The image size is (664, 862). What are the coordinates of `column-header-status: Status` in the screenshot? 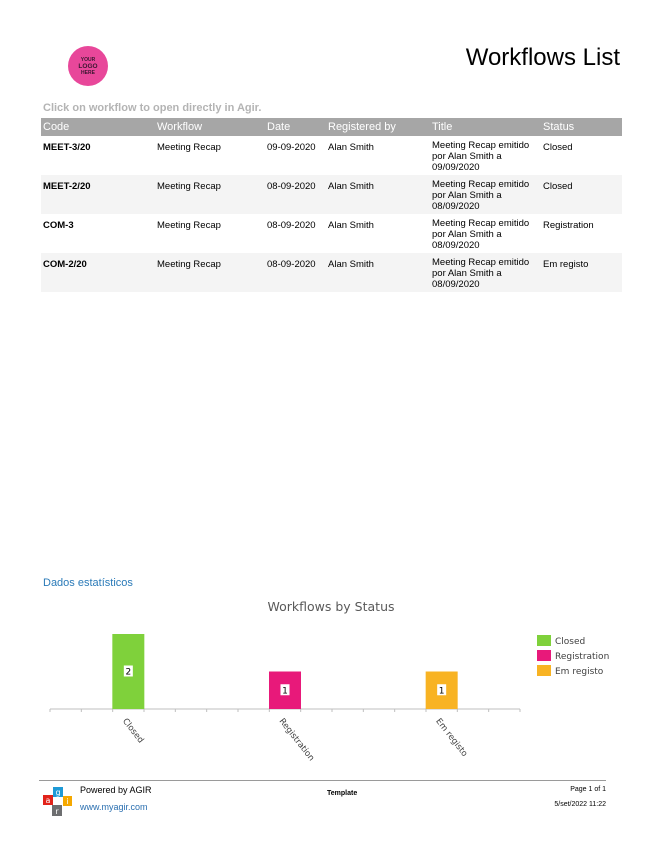 It's located at (581, 127).